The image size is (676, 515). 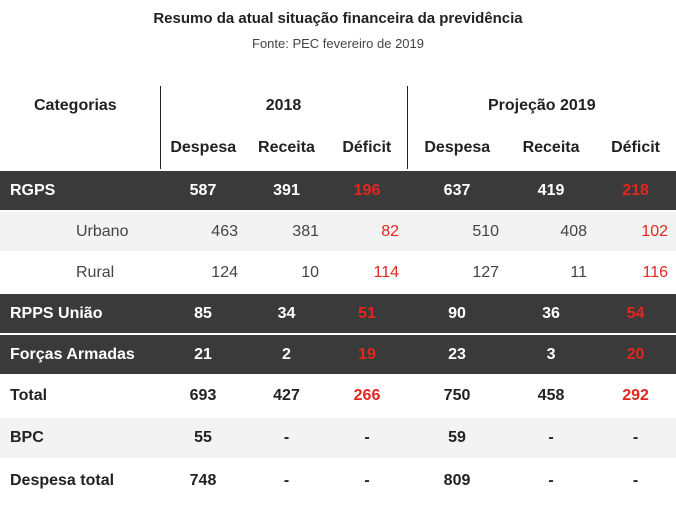 I want to click on cell-deficit: 218, so click(x=635, y=190).